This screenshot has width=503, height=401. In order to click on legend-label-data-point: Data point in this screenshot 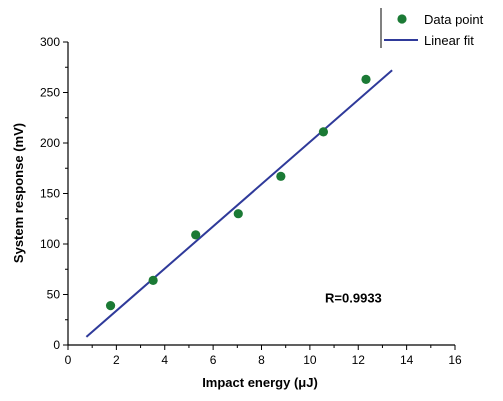, I will do `click(454, 19)`.